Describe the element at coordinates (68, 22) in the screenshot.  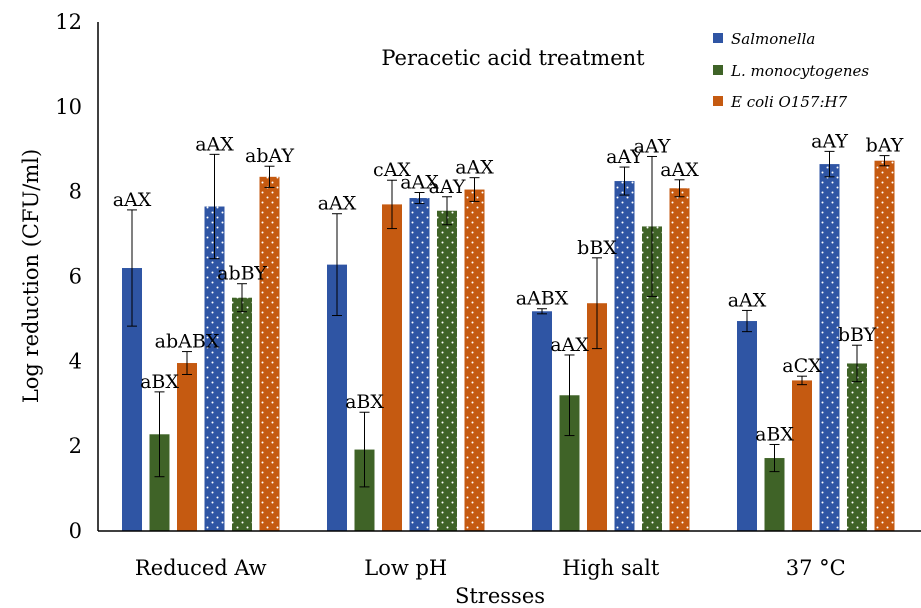
I see `y-tick-label: 12` at that location.